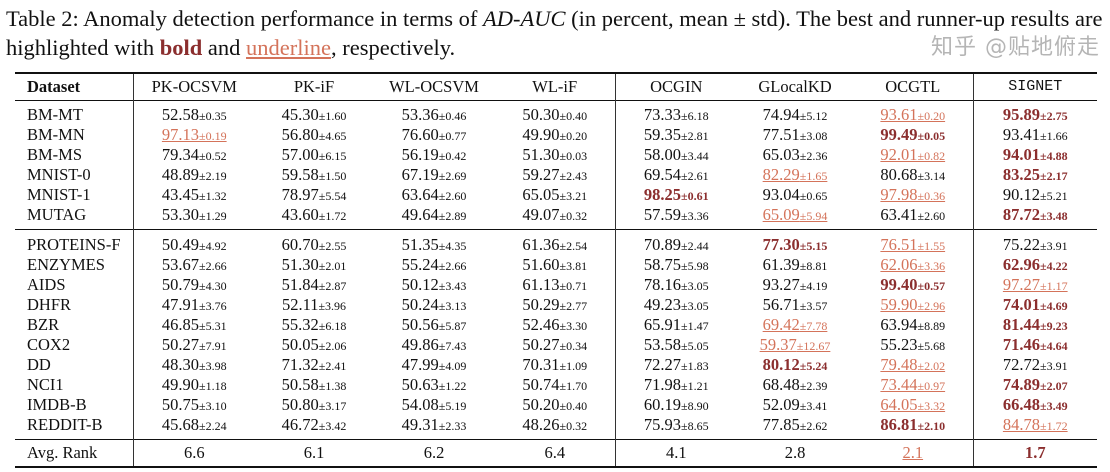  What do you see at coordinates (180, 264) in the screenshot?
I see `mean-value: 53.67` at bounding box center [180, 264].